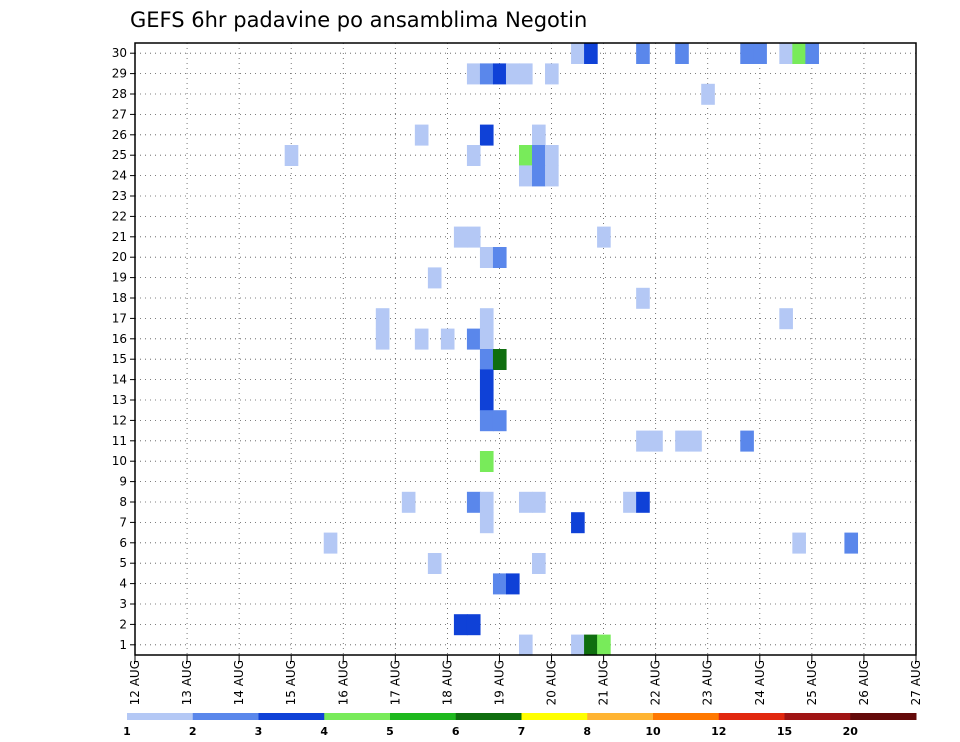  Describe the element at coordinates (193, 731) in the screenshot. I see `colorbar-label: 2` at that location.